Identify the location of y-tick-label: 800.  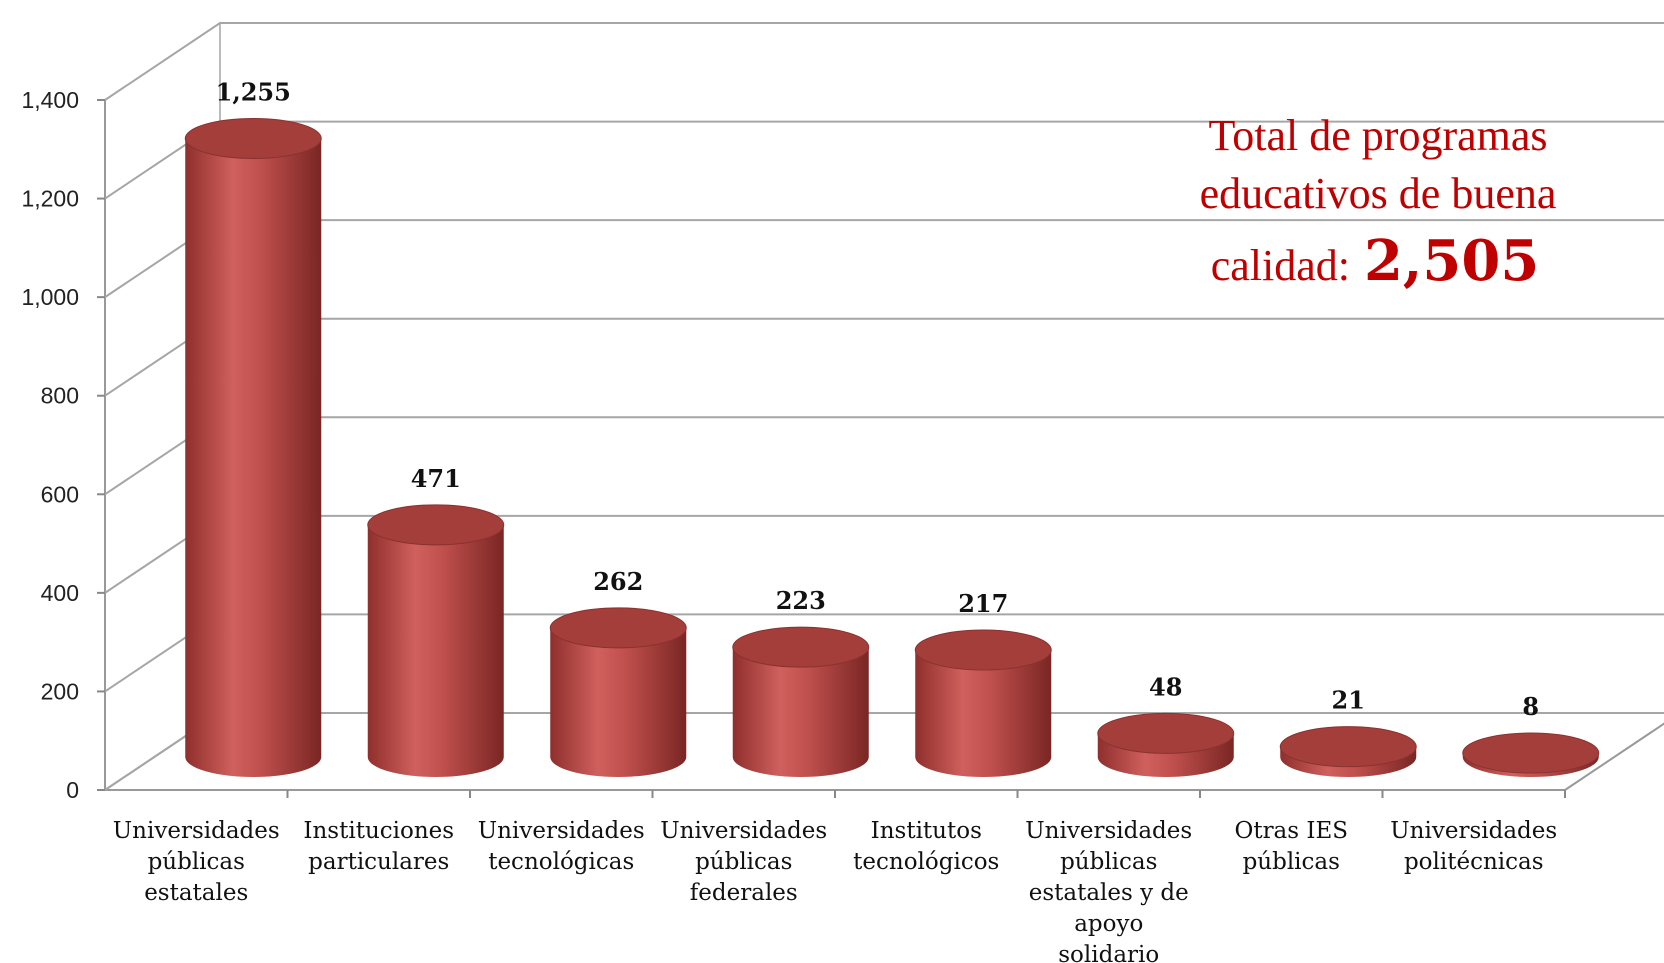
(60, 396).